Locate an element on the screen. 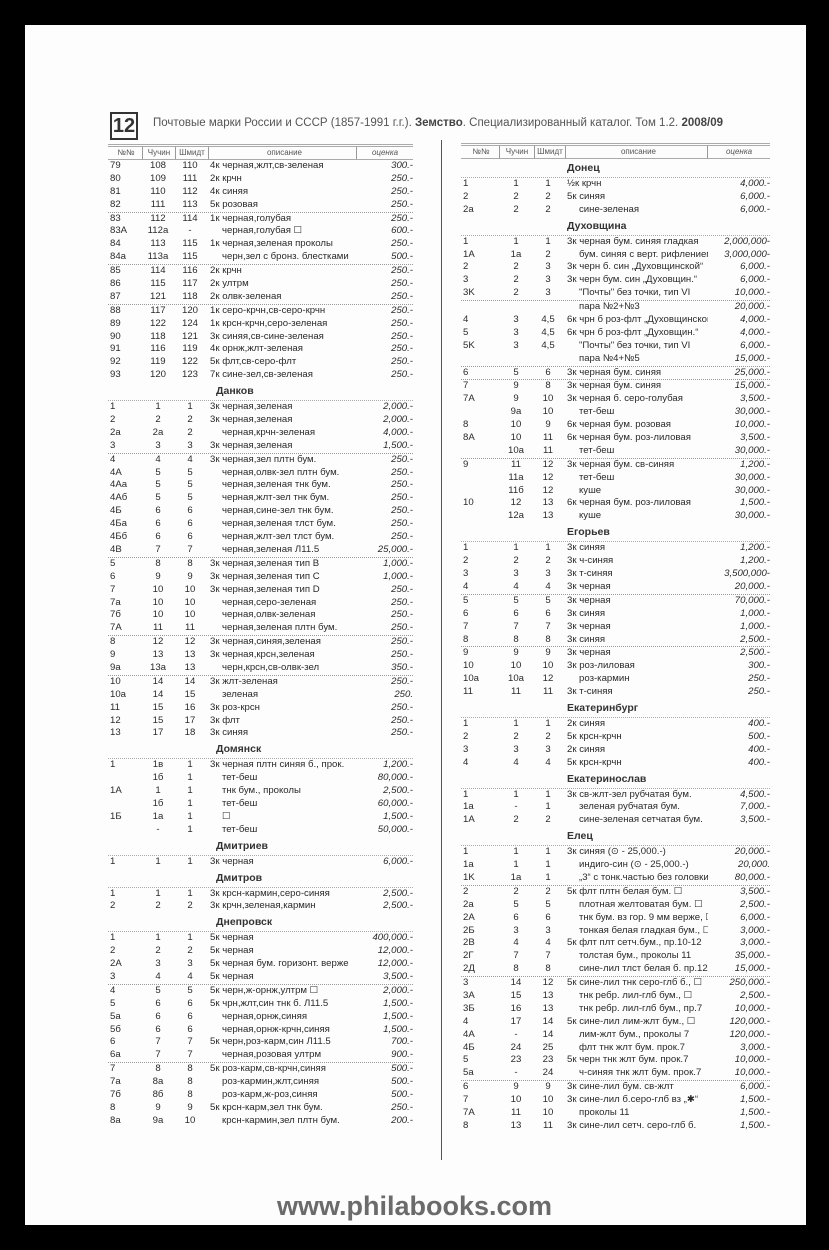 This screenshot has height=1250, width=829. chuchin-number: 3 is located at coordinates (516, 320).